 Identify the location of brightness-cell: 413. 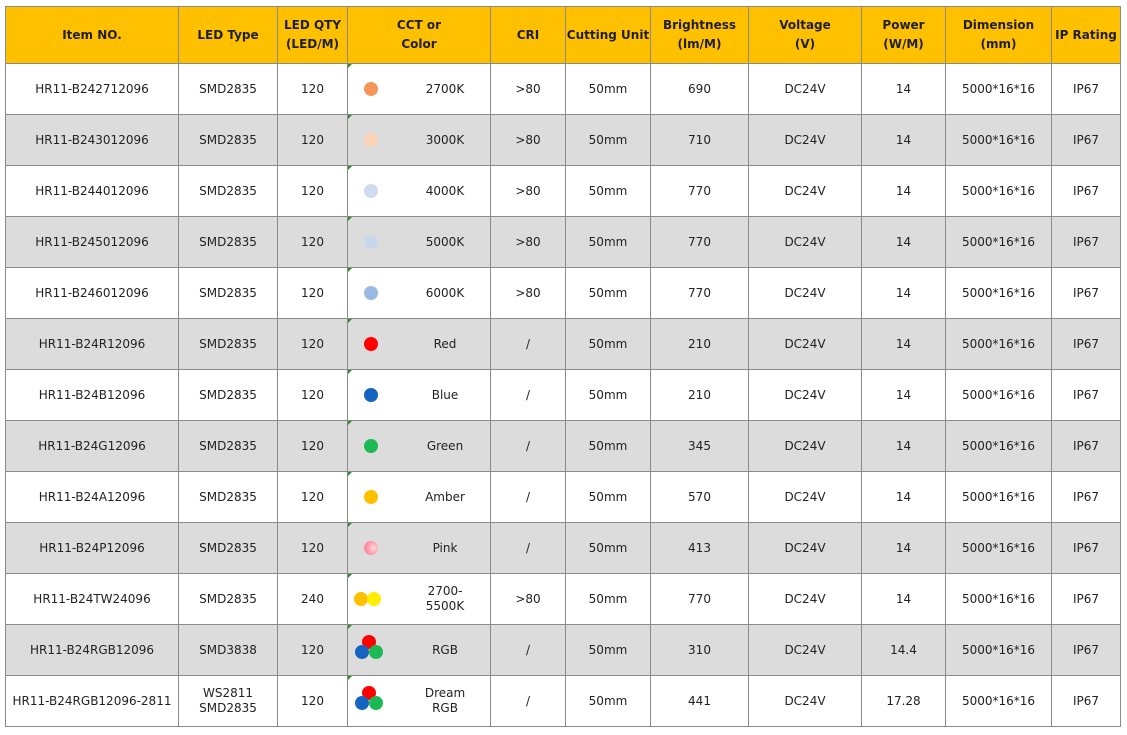
(699, 548).